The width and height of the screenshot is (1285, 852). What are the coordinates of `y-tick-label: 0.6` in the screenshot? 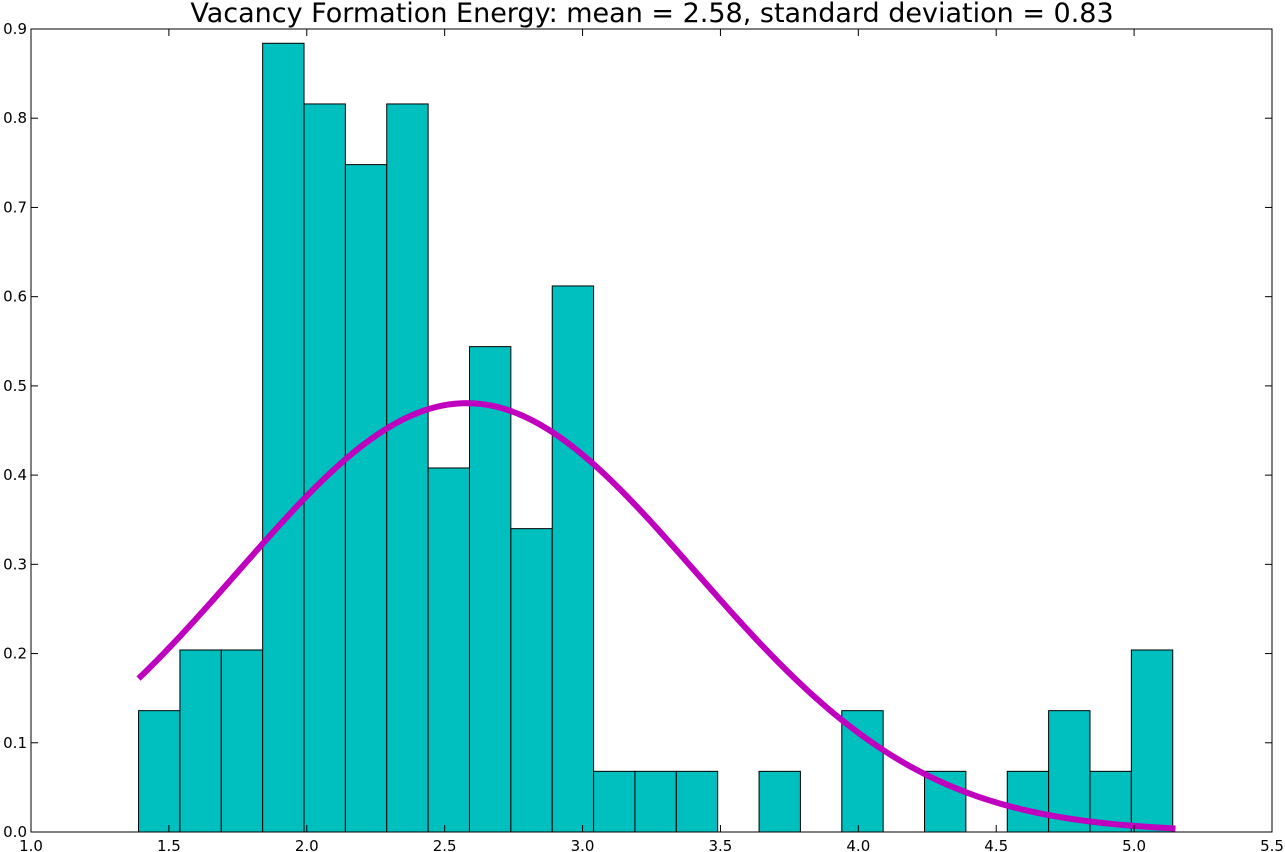 It's located at (15, 297).